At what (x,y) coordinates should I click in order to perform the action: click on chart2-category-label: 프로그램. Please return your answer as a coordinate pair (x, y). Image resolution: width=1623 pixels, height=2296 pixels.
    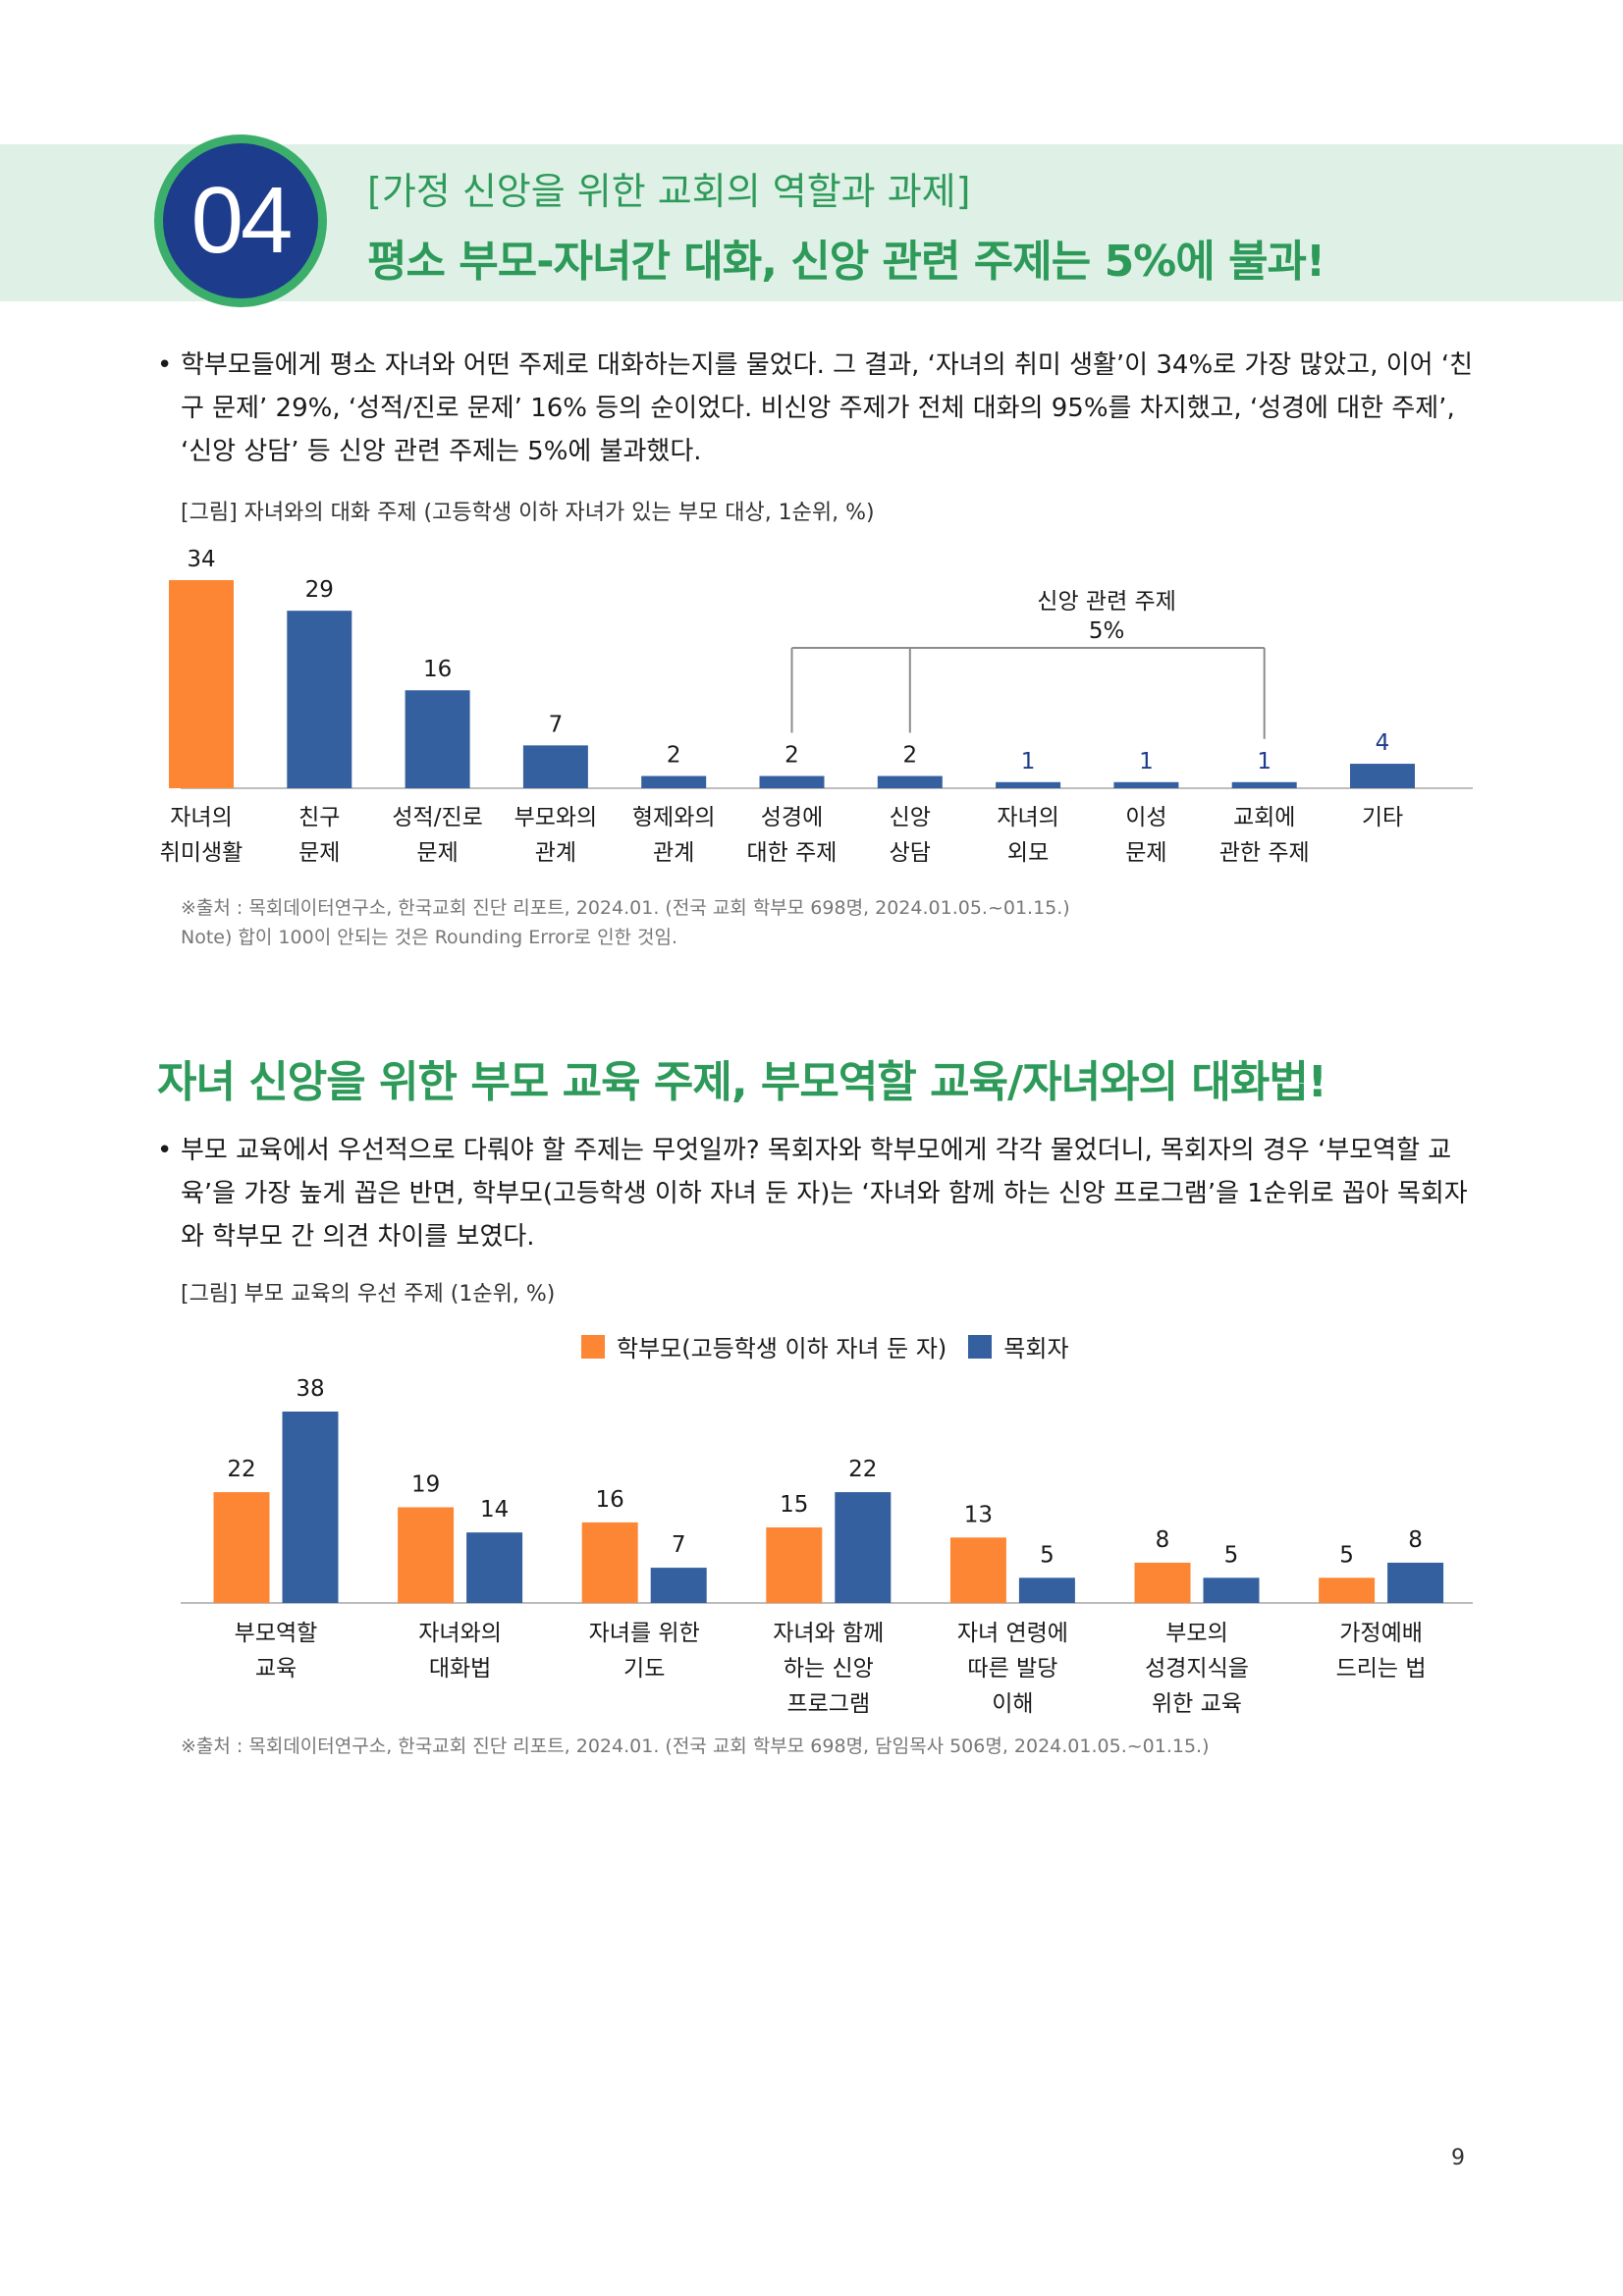
    Looking at the image, I should click on (828, 1704).